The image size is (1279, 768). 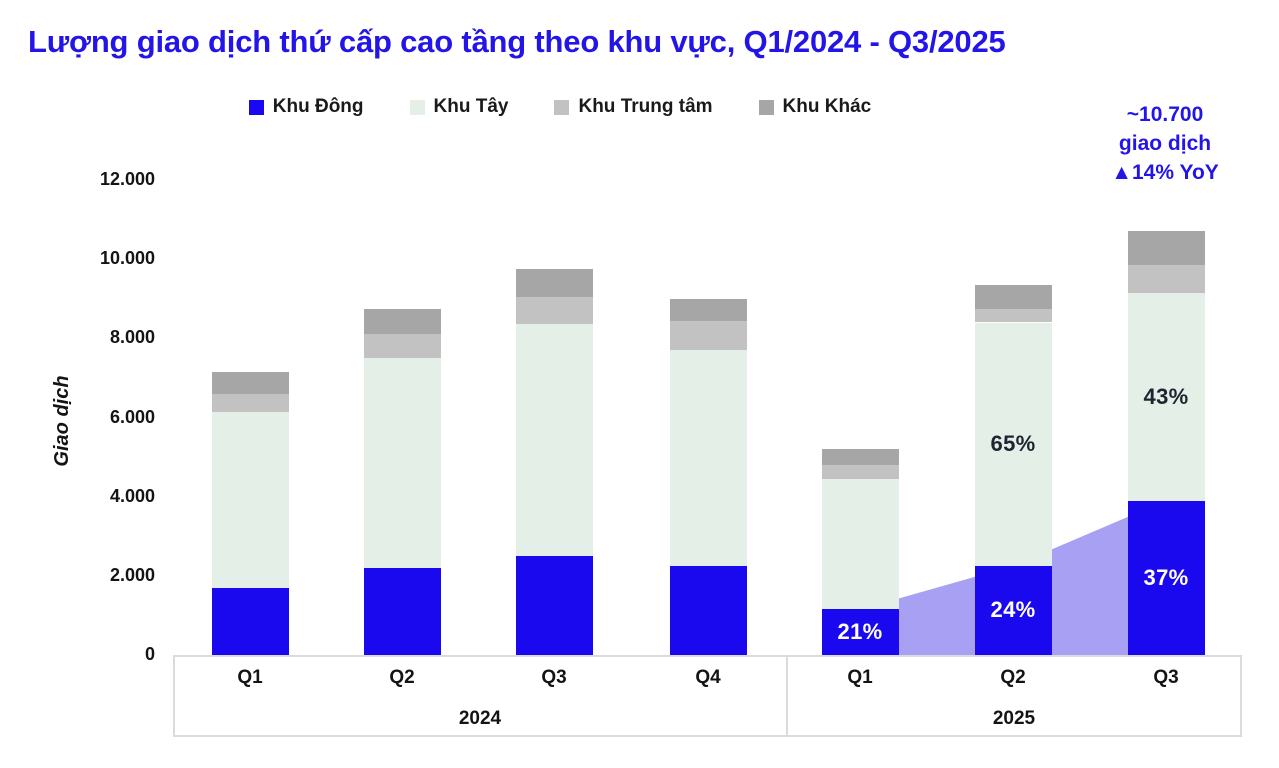 I want to click on bar-segment-khu-tay-q3-2025, so click(x=1166, y=396).